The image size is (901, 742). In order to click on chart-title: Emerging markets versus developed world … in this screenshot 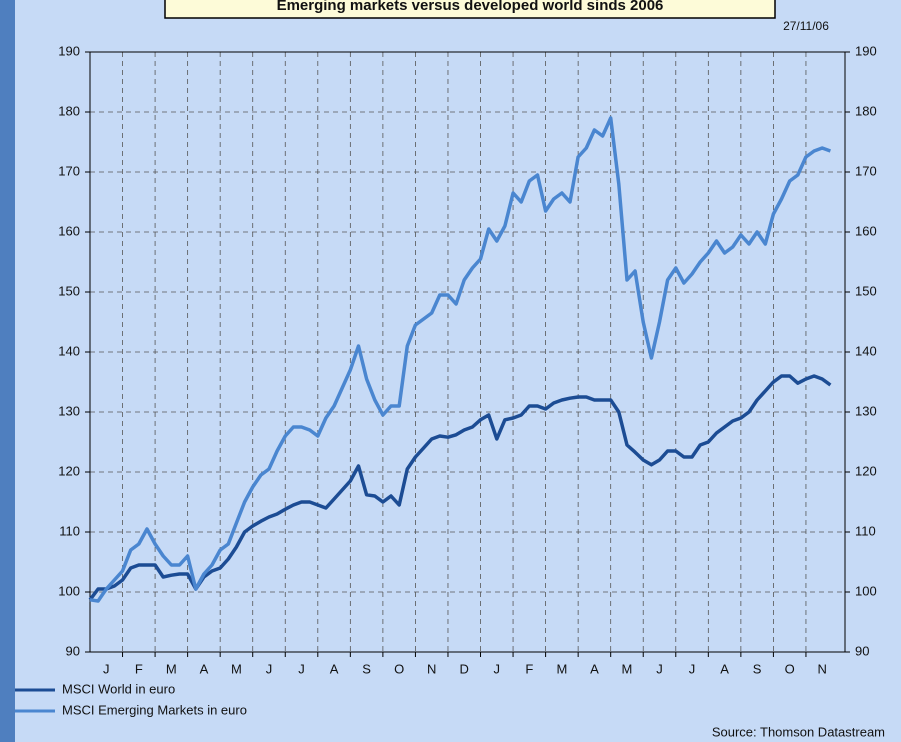, I will do `click(470, 7)`.